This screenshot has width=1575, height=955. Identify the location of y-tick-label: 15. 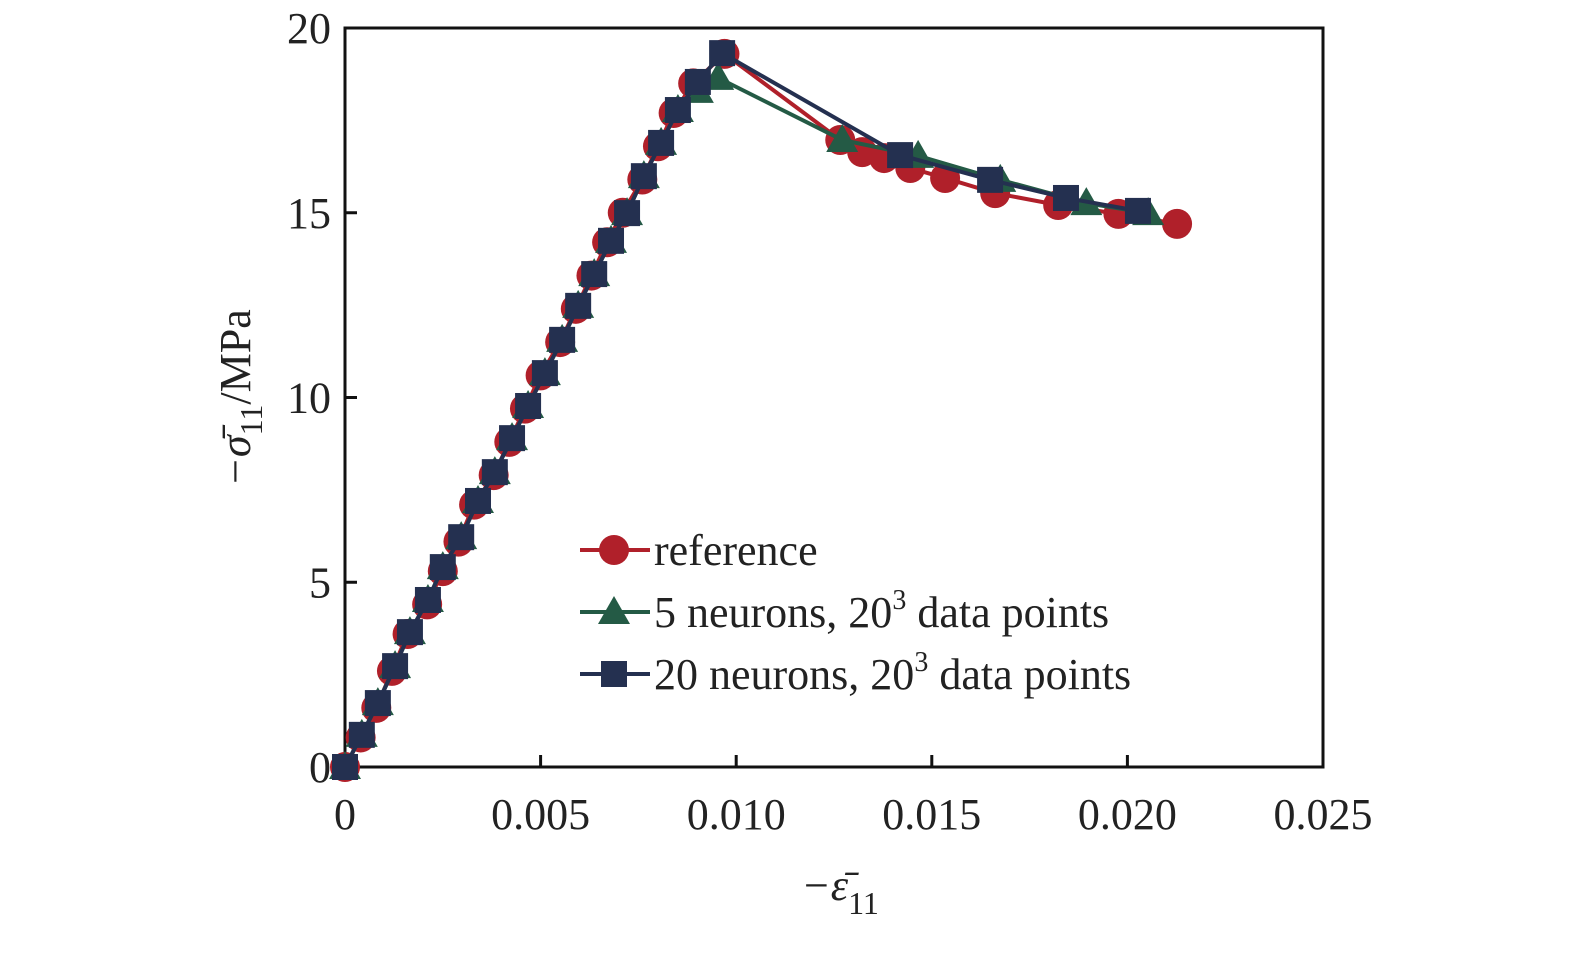
(309, 213).